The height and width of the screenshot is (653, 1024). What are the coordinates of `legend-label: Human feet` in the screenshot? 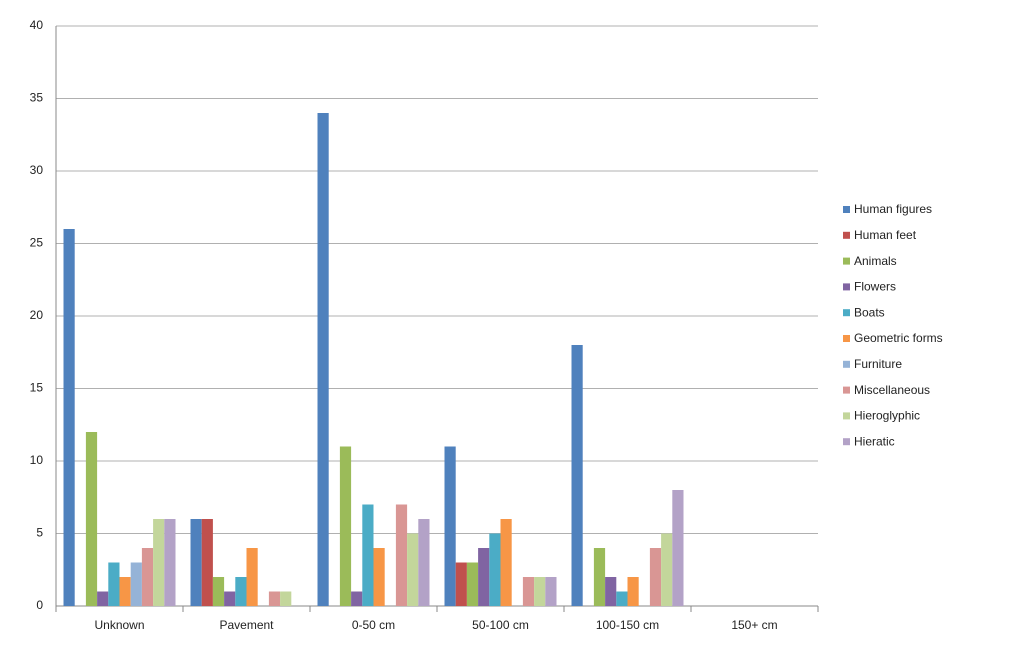 It's located at (885, 235).